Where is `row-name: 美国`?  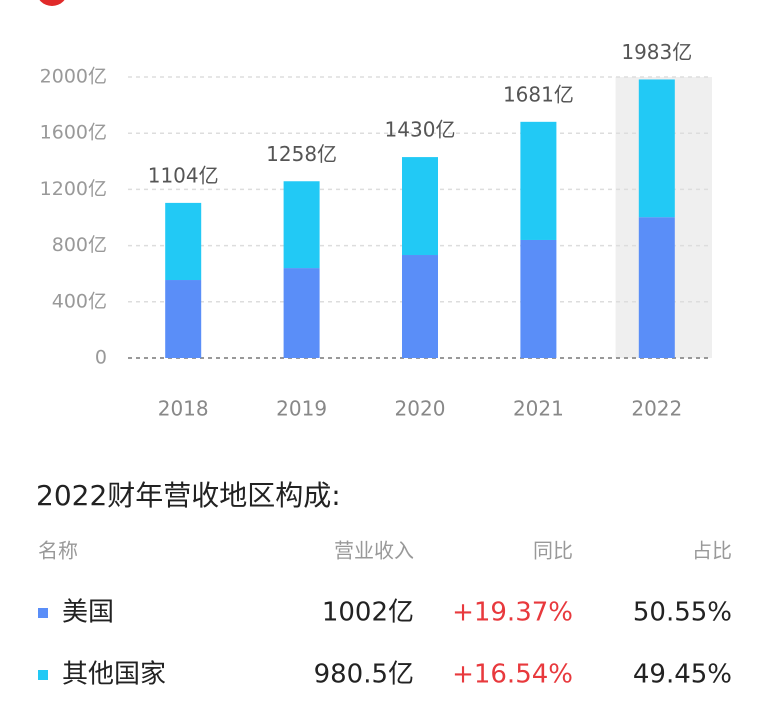
row-name: 美国 is located at coordinates (88, 613).